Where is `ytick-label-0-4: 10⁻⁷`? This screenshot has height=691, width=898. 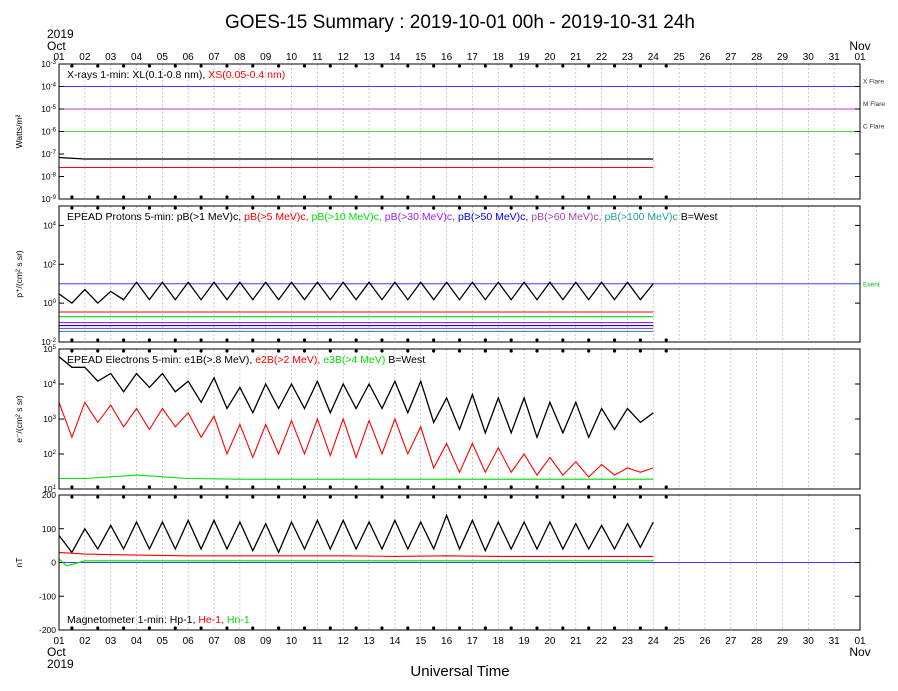 ytick-label-0-4: 10⁻⁷ is located at coordinates (48, 154).